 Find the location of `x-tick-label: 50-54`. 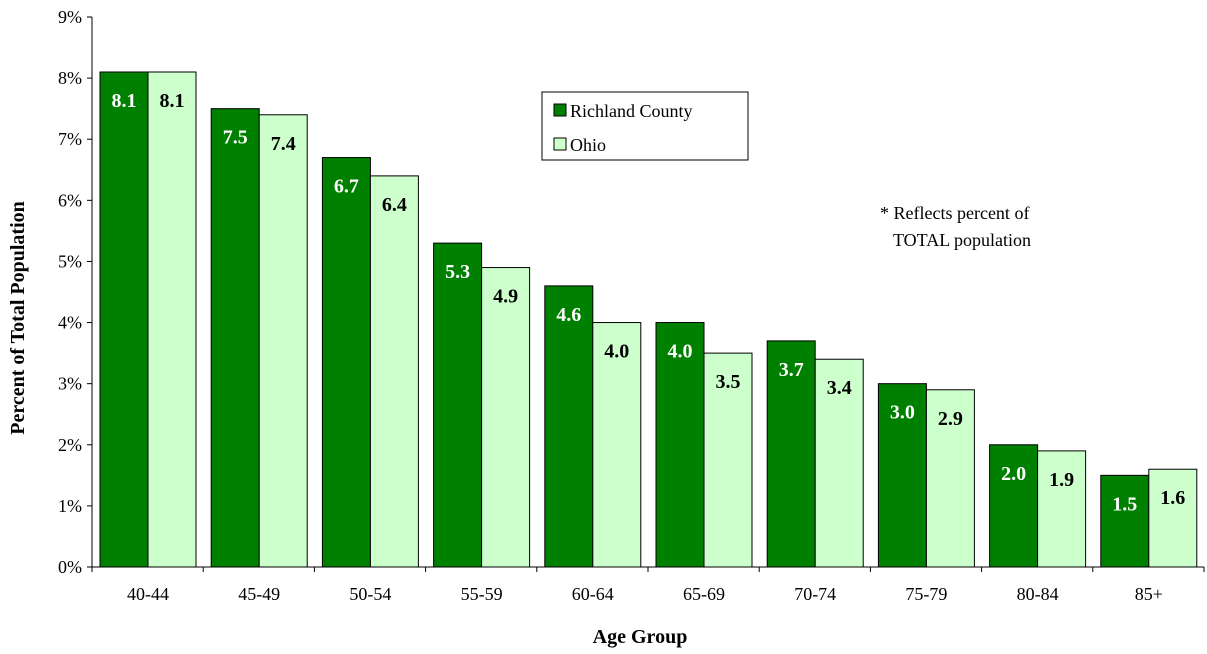

x-tick-label: 50-54 is located at coordinates (370, 594).